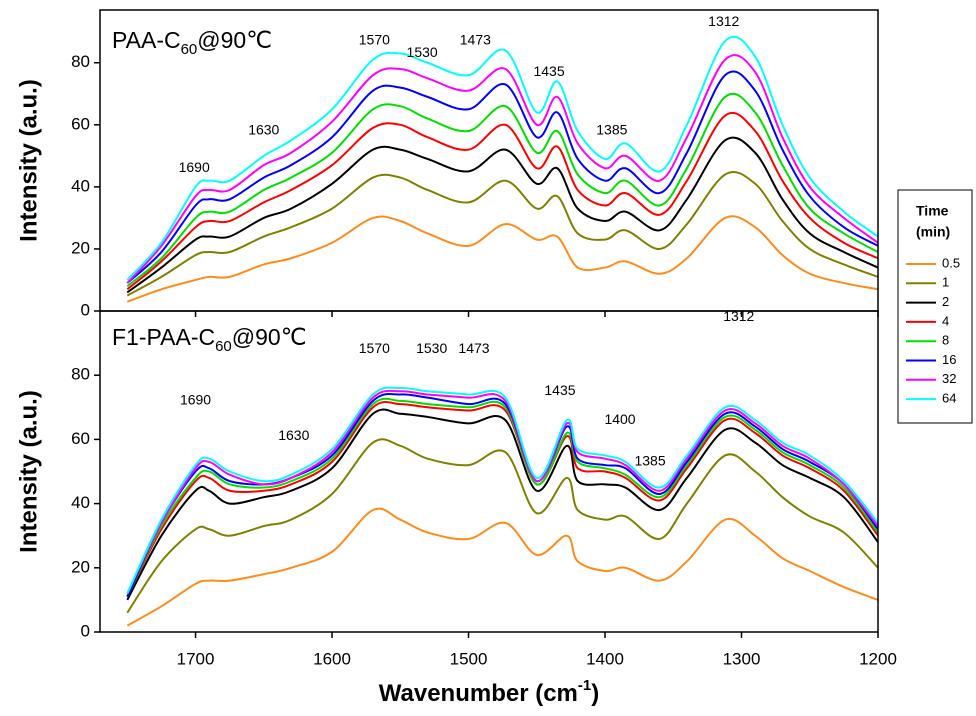 Image resolution: width=976 pixels, height=716 pixels. What do you see at coordinates (584, 685) in the screenshot?
I see `x-label-superscript: -1` at bounding box center [584, 685].